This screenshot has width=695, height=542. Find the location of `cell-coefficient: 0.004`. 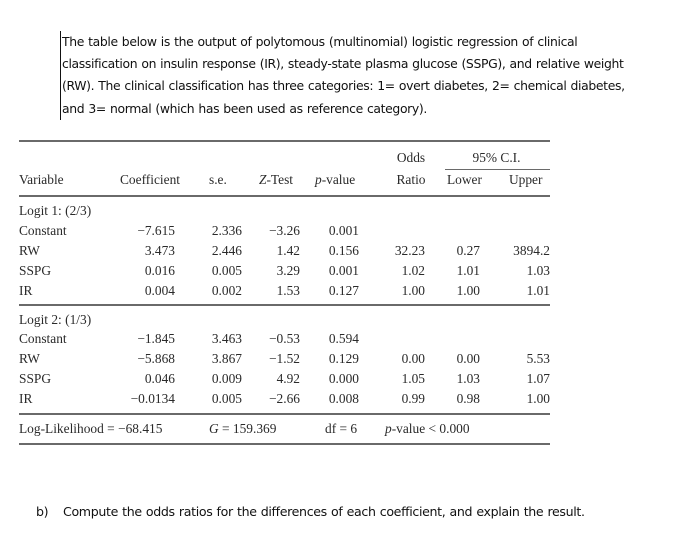

cell-coefficient: 0.004 is located at coordinates (159, 290).